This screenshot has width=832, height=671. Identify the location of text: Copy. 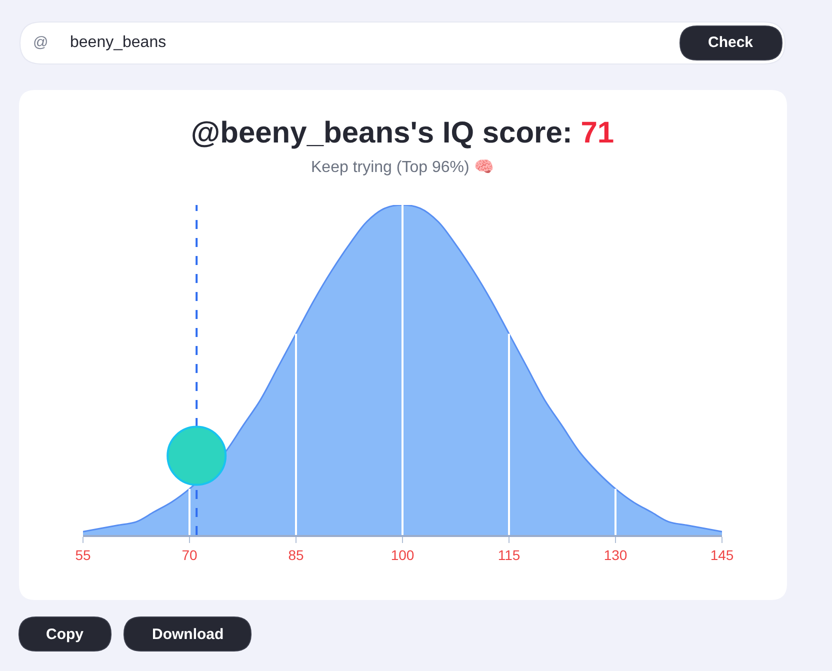
(65, 634).